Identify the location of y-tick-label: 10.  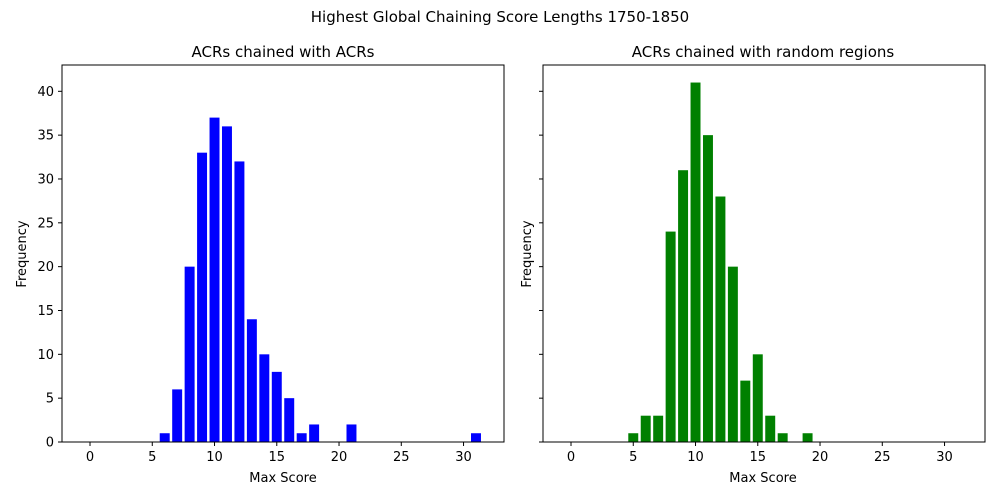
(45, 355).